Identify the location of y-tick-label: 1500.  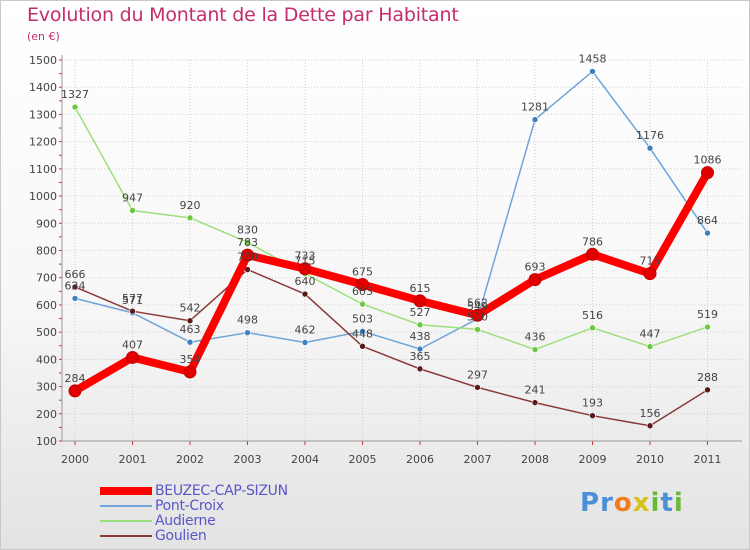
(43, 60).